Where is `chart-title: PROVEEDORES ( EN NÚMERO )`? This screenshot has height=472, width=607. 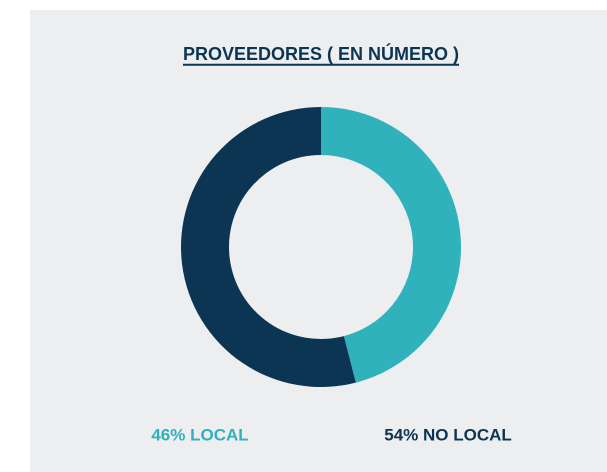 chart-title: PROVEEDORES ( EN NÚMERO ) is located at coordinates (321, 53).